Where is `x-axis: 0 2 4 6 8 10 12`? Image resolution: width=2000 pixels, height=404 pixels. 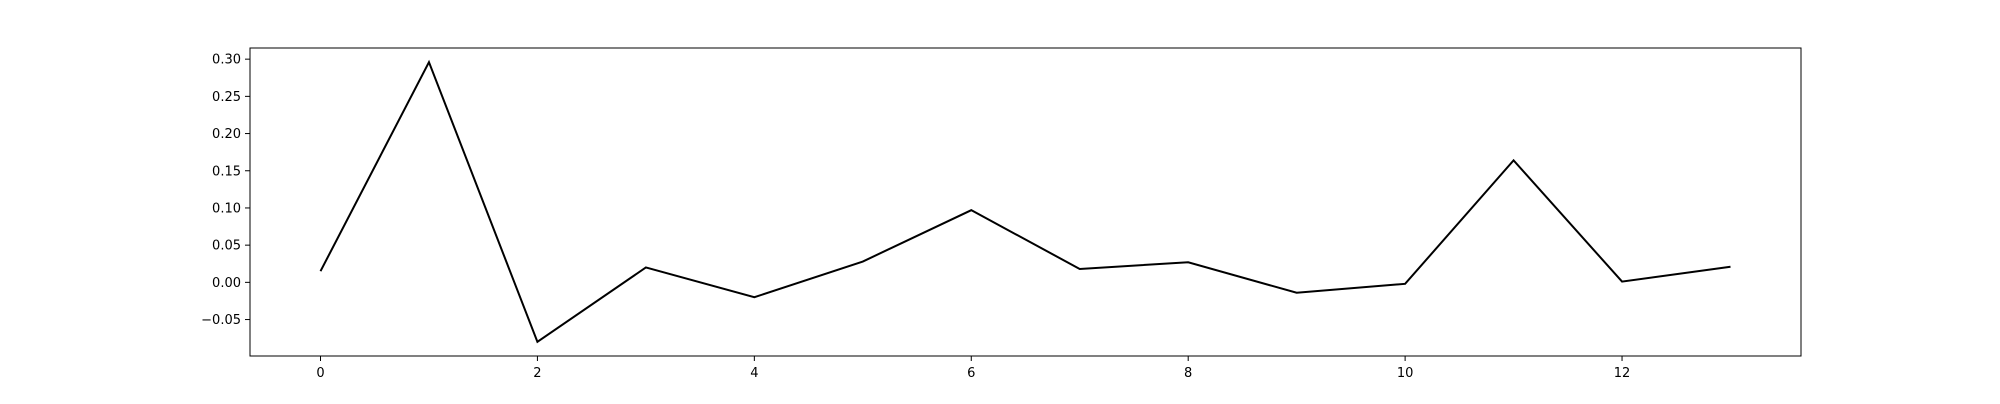
x-axis: 0 2 4 6 8 10 12 is located at coordinates (973, 368).